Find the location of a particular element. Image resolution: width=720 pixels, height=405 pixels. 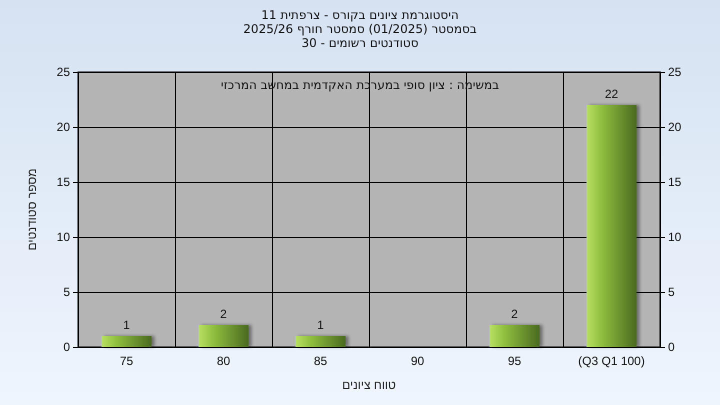

y2-tick-label: 25 is located at coordinates (675, 72).